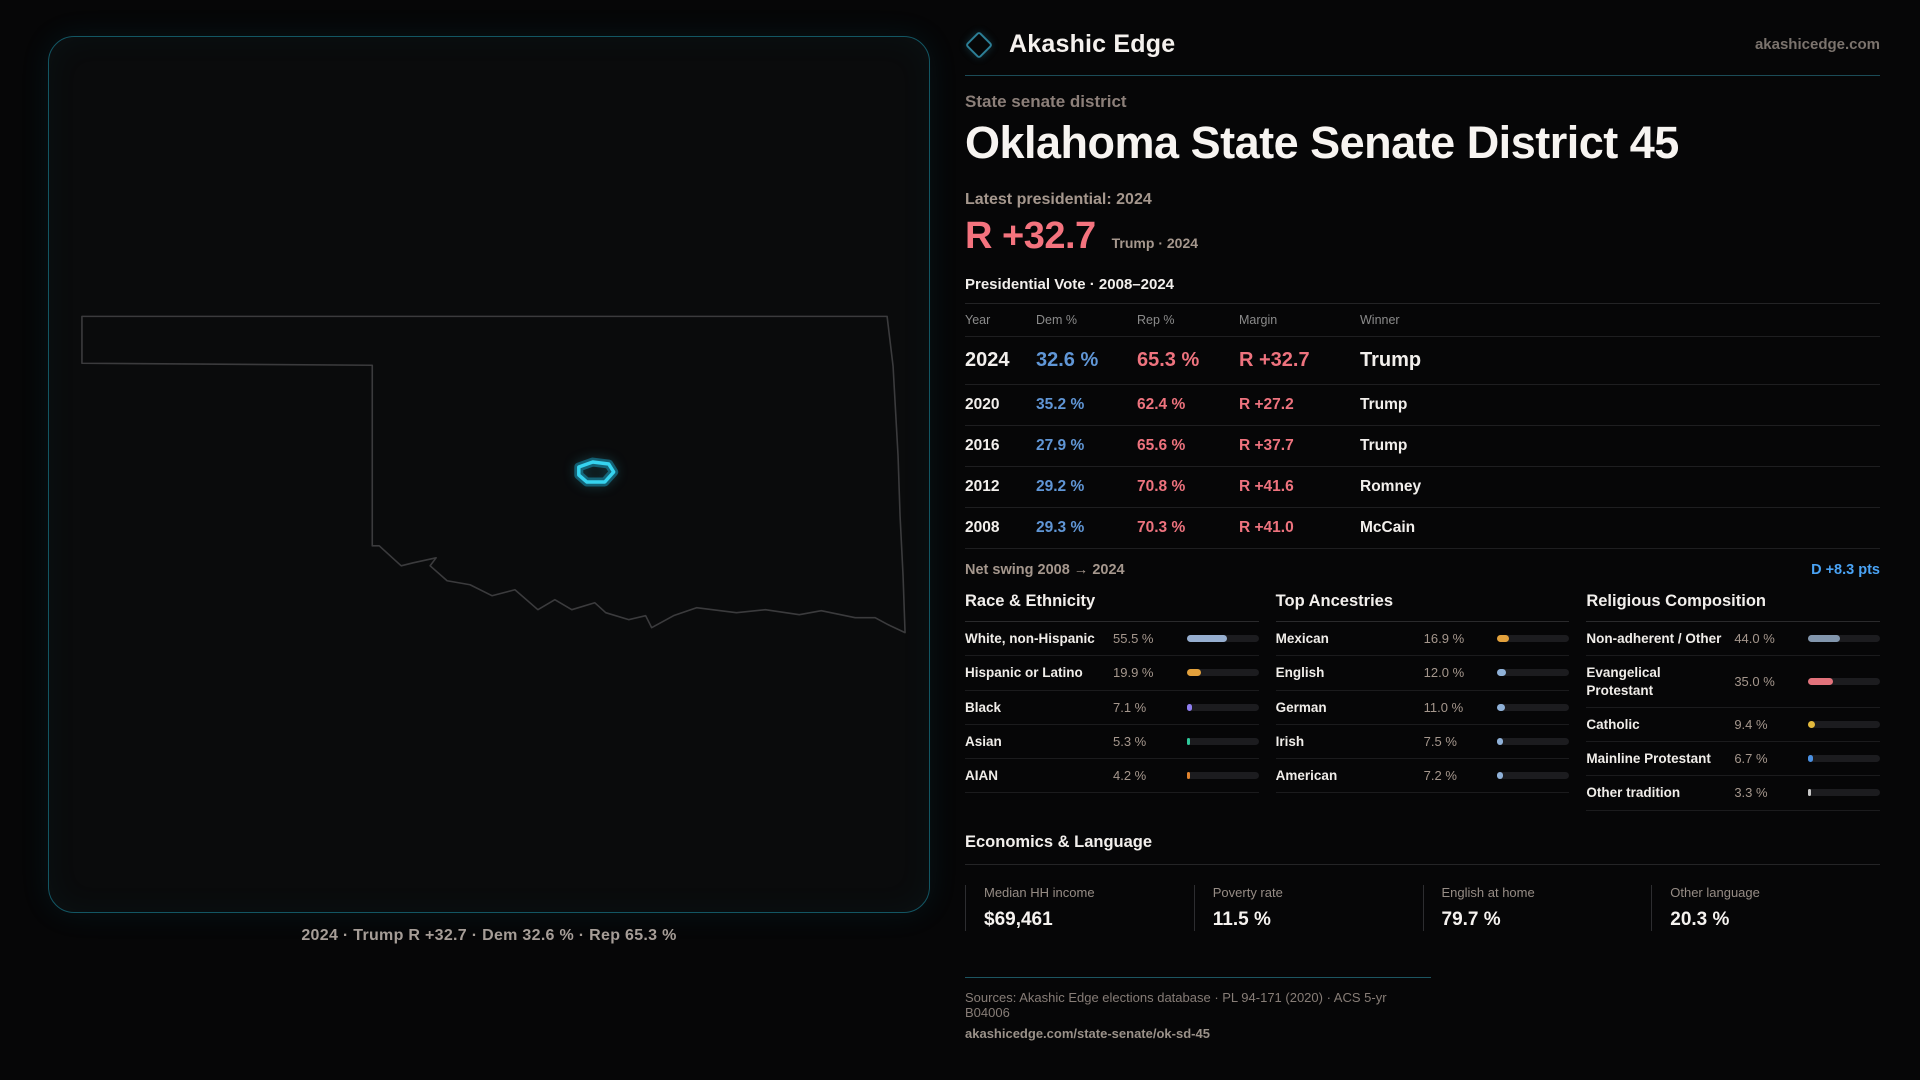 The height and width of the screenshot is (1080, 1920). I want to click on district-45-shape, so click(596, 472).